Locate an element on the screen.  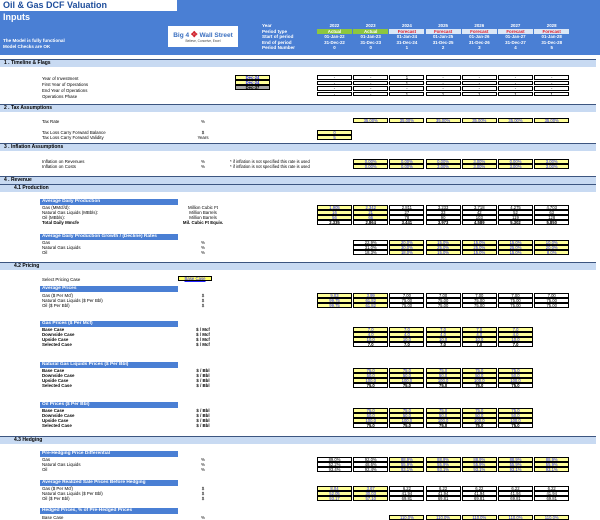
production-value-cell: 1,905 is located at coordinates (334, 207).